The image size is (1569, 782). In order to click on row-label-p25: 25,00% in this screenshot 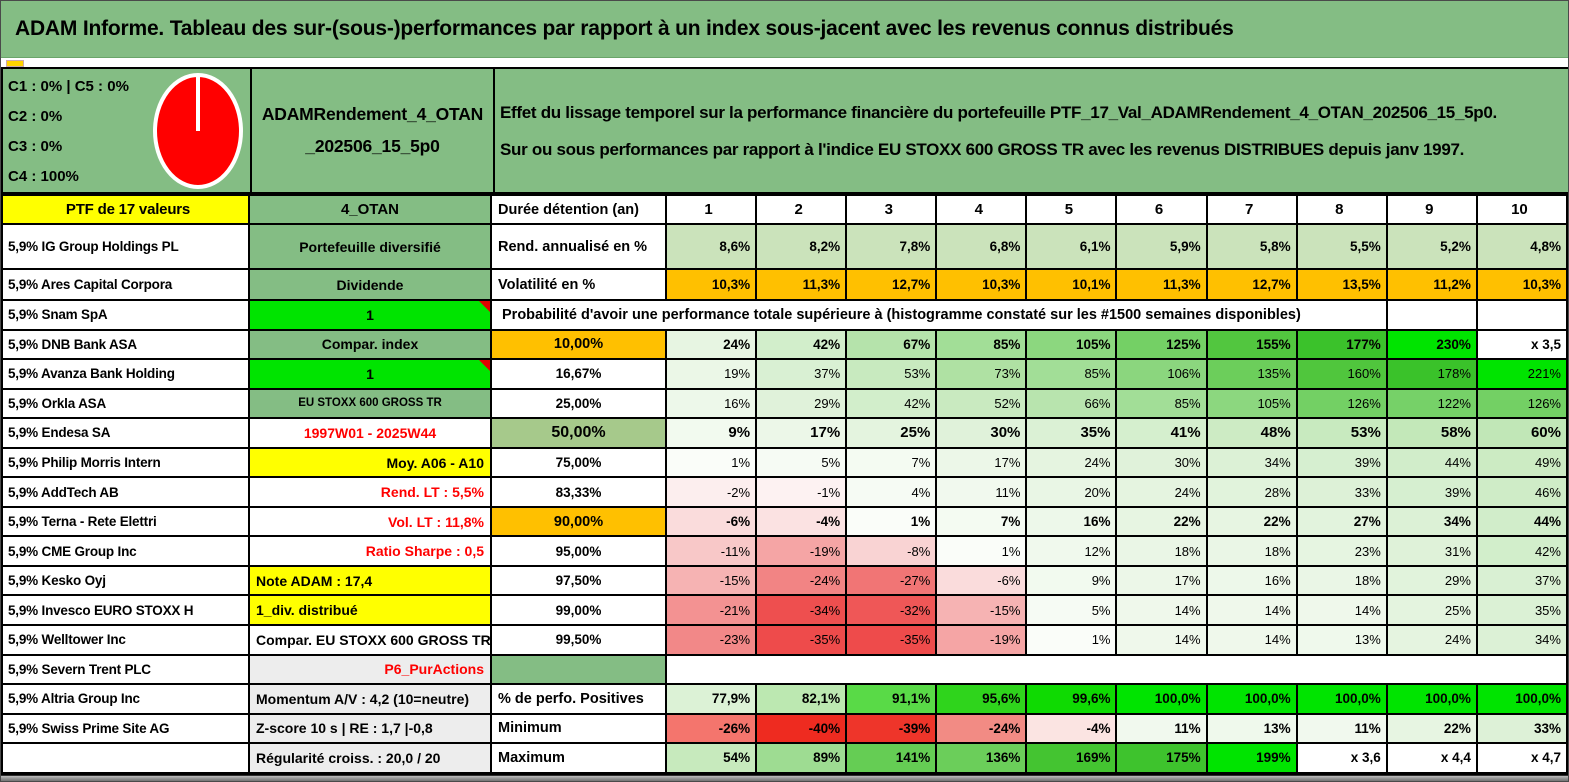, I will do `click(579, 404)`.